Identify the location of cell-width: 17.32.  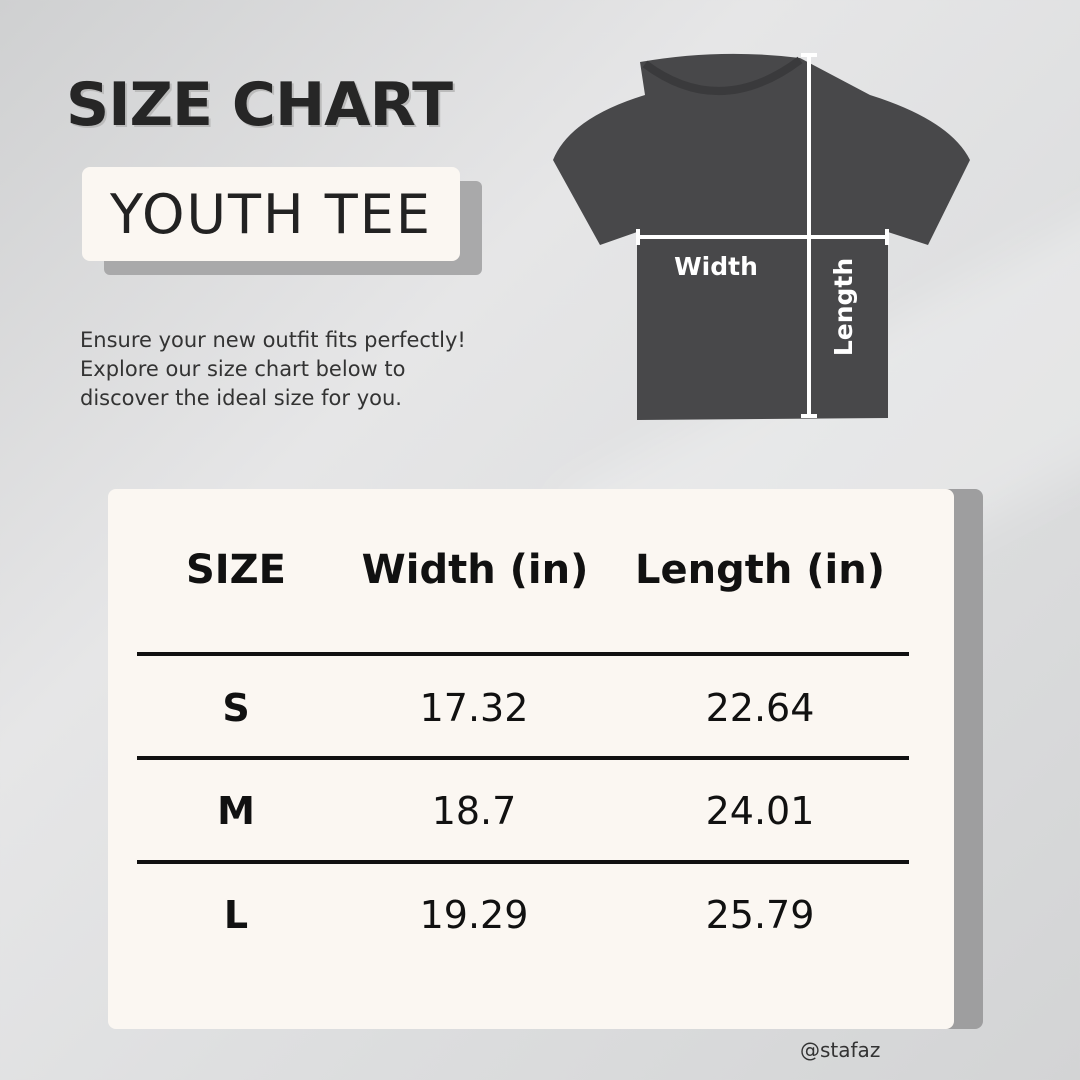
(474, 708).